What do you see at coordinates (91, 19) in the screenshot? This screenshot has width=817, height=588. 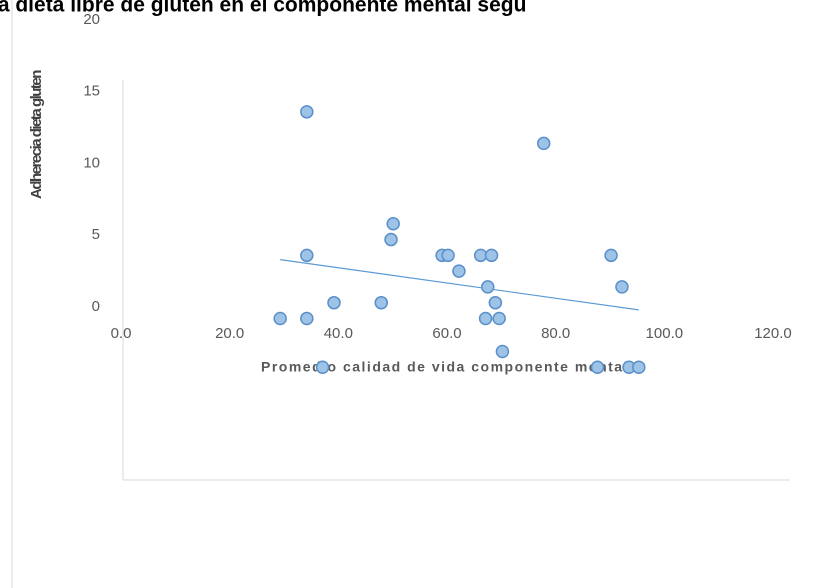 I see `y-tick-label: 20` at bounding box center [91, 19].